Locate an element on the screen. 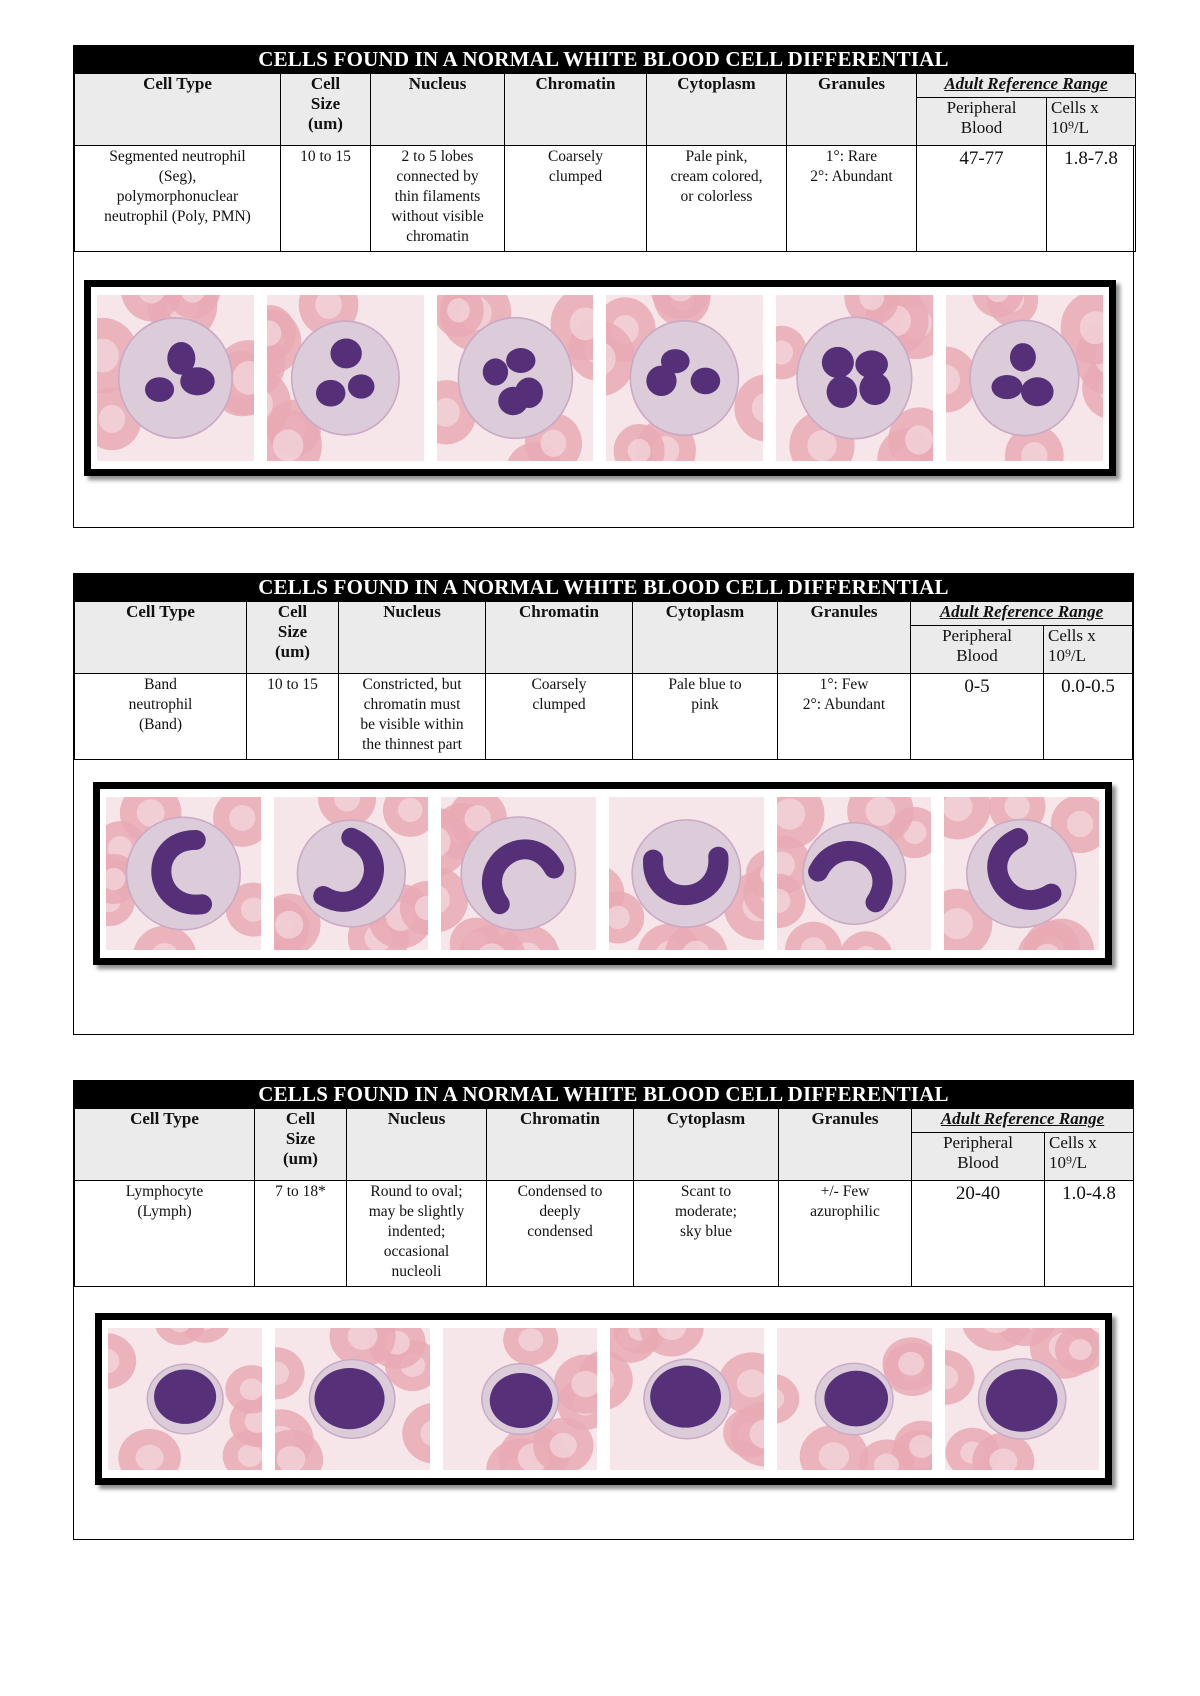 This screenshot has height=1696, width=1200. chromatin-value: Condensed to deeply condensed is located at coordinates (560, 1233).